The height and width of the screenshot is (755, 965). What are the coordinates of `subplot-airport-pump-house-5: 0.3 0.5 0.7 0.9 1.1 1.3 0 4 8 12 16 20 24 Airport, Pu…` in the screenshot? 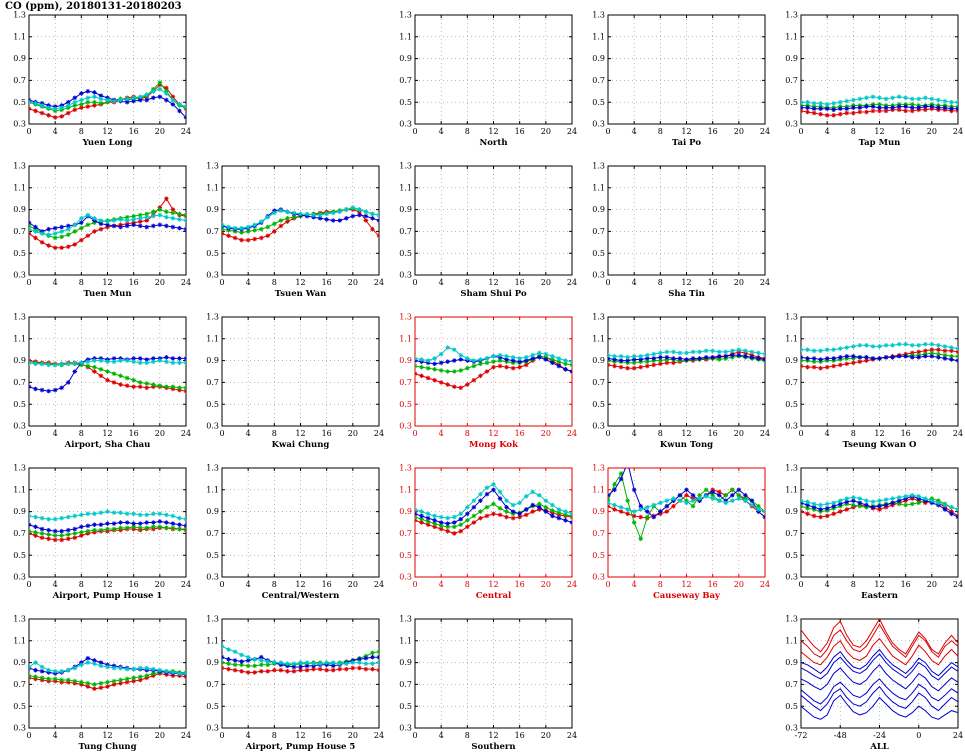 It's located at (289, 679).